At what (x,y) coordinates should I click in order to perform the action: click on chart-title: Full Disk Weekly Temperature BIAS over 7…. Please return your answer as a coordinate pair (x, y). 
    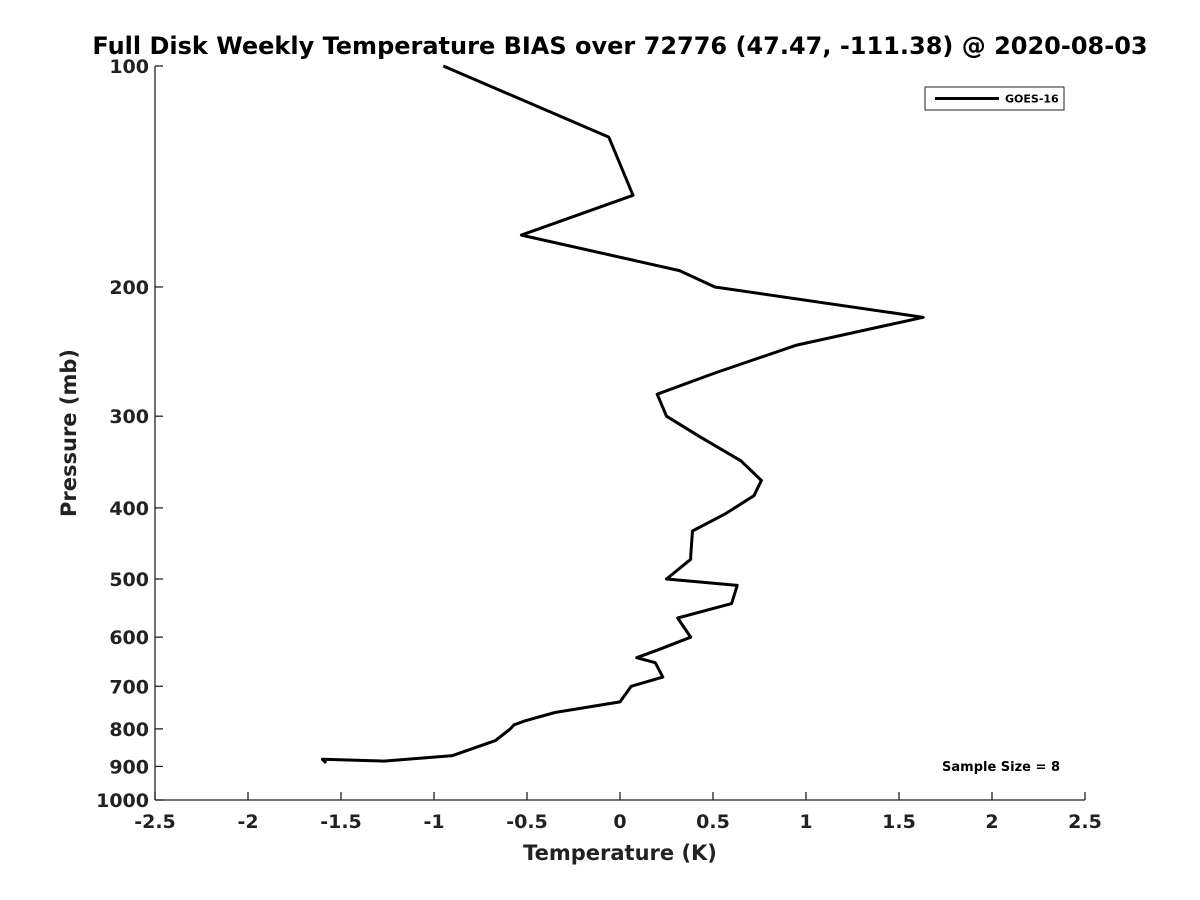
    Looking at the image, I should click on (619, 46).